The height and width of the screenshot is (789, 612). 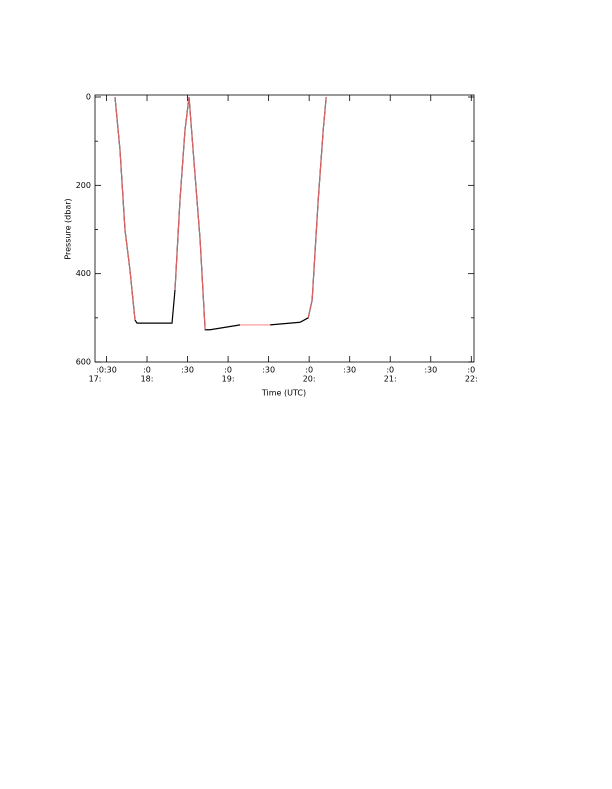 What do you see at coordinates (68, 228) in the screenshot?
I see `y-axis-label: Pressure (dbar)` at bounding box center [68, 228].